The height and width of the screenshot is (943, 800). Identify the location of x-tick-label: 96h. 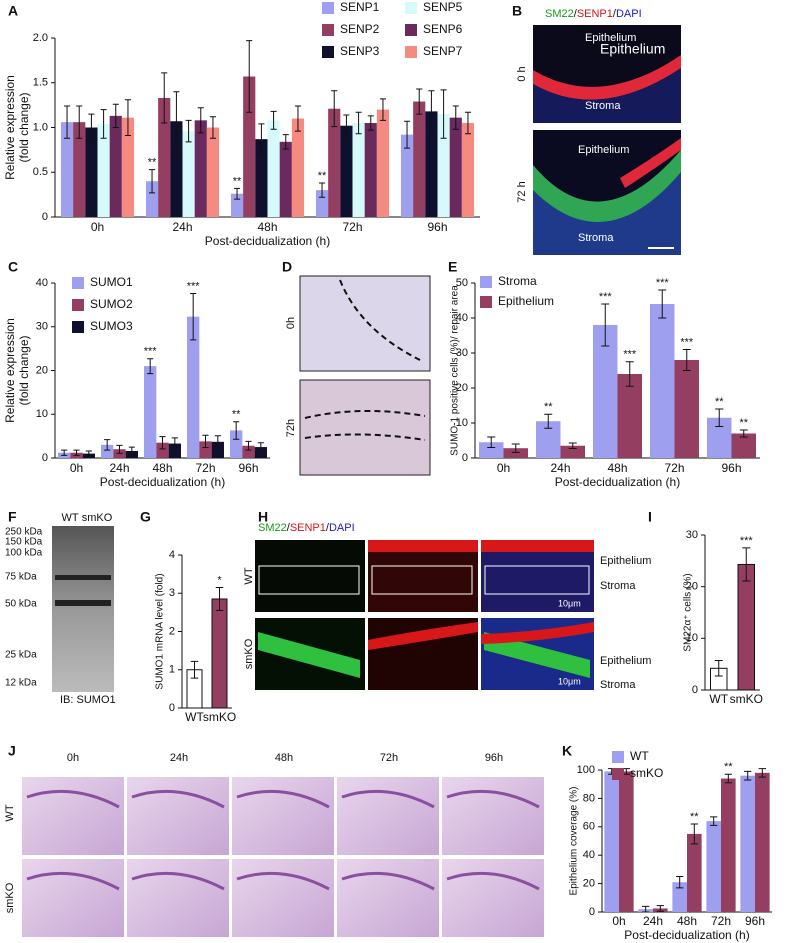
(755, 921).